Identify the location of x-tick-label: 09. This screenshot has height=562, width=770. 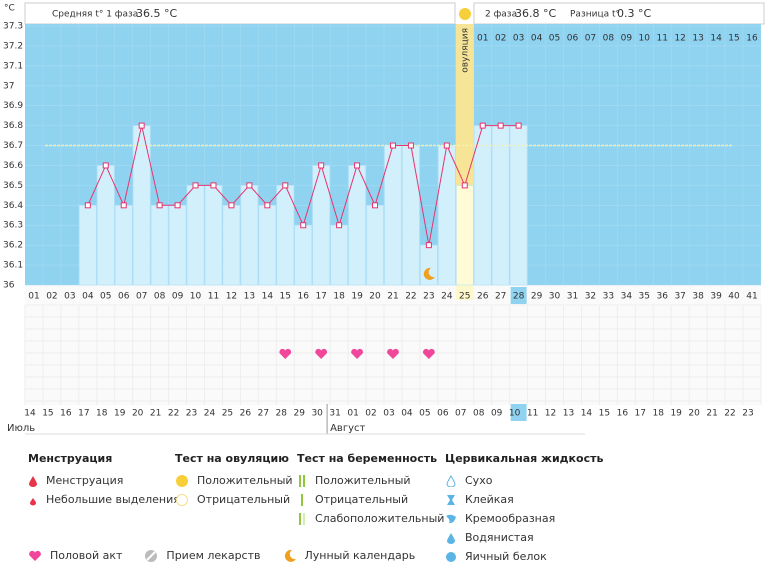
(178, 297).